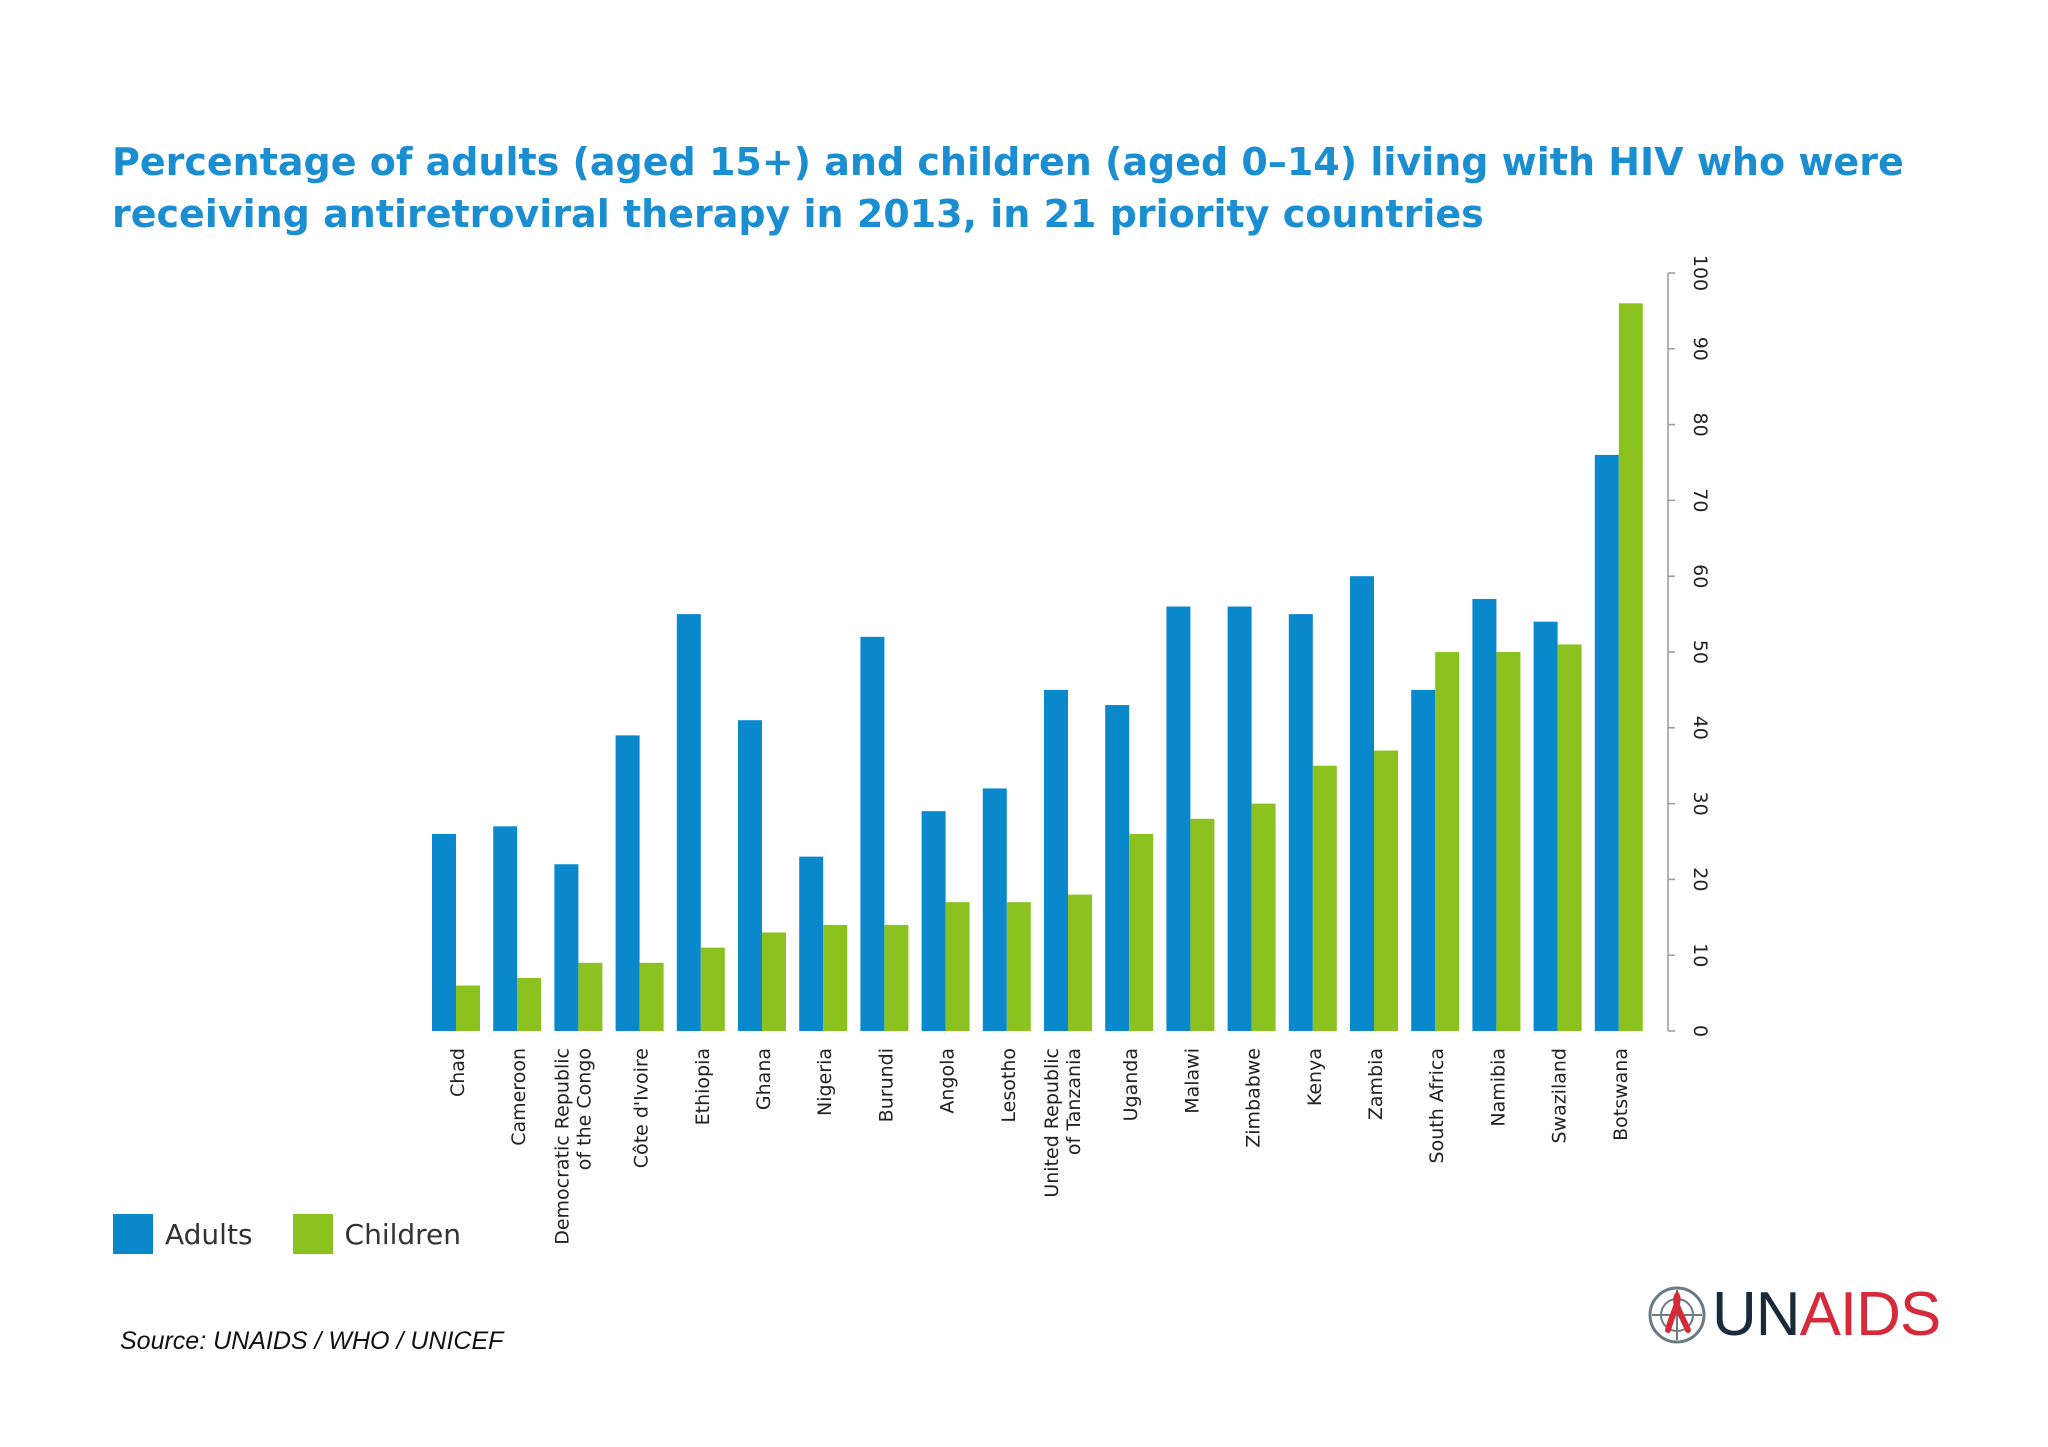  Describe the element at coordinates (1315, 1077) in the screenshot. I see `x-label-kenya: Kenya` at that location.